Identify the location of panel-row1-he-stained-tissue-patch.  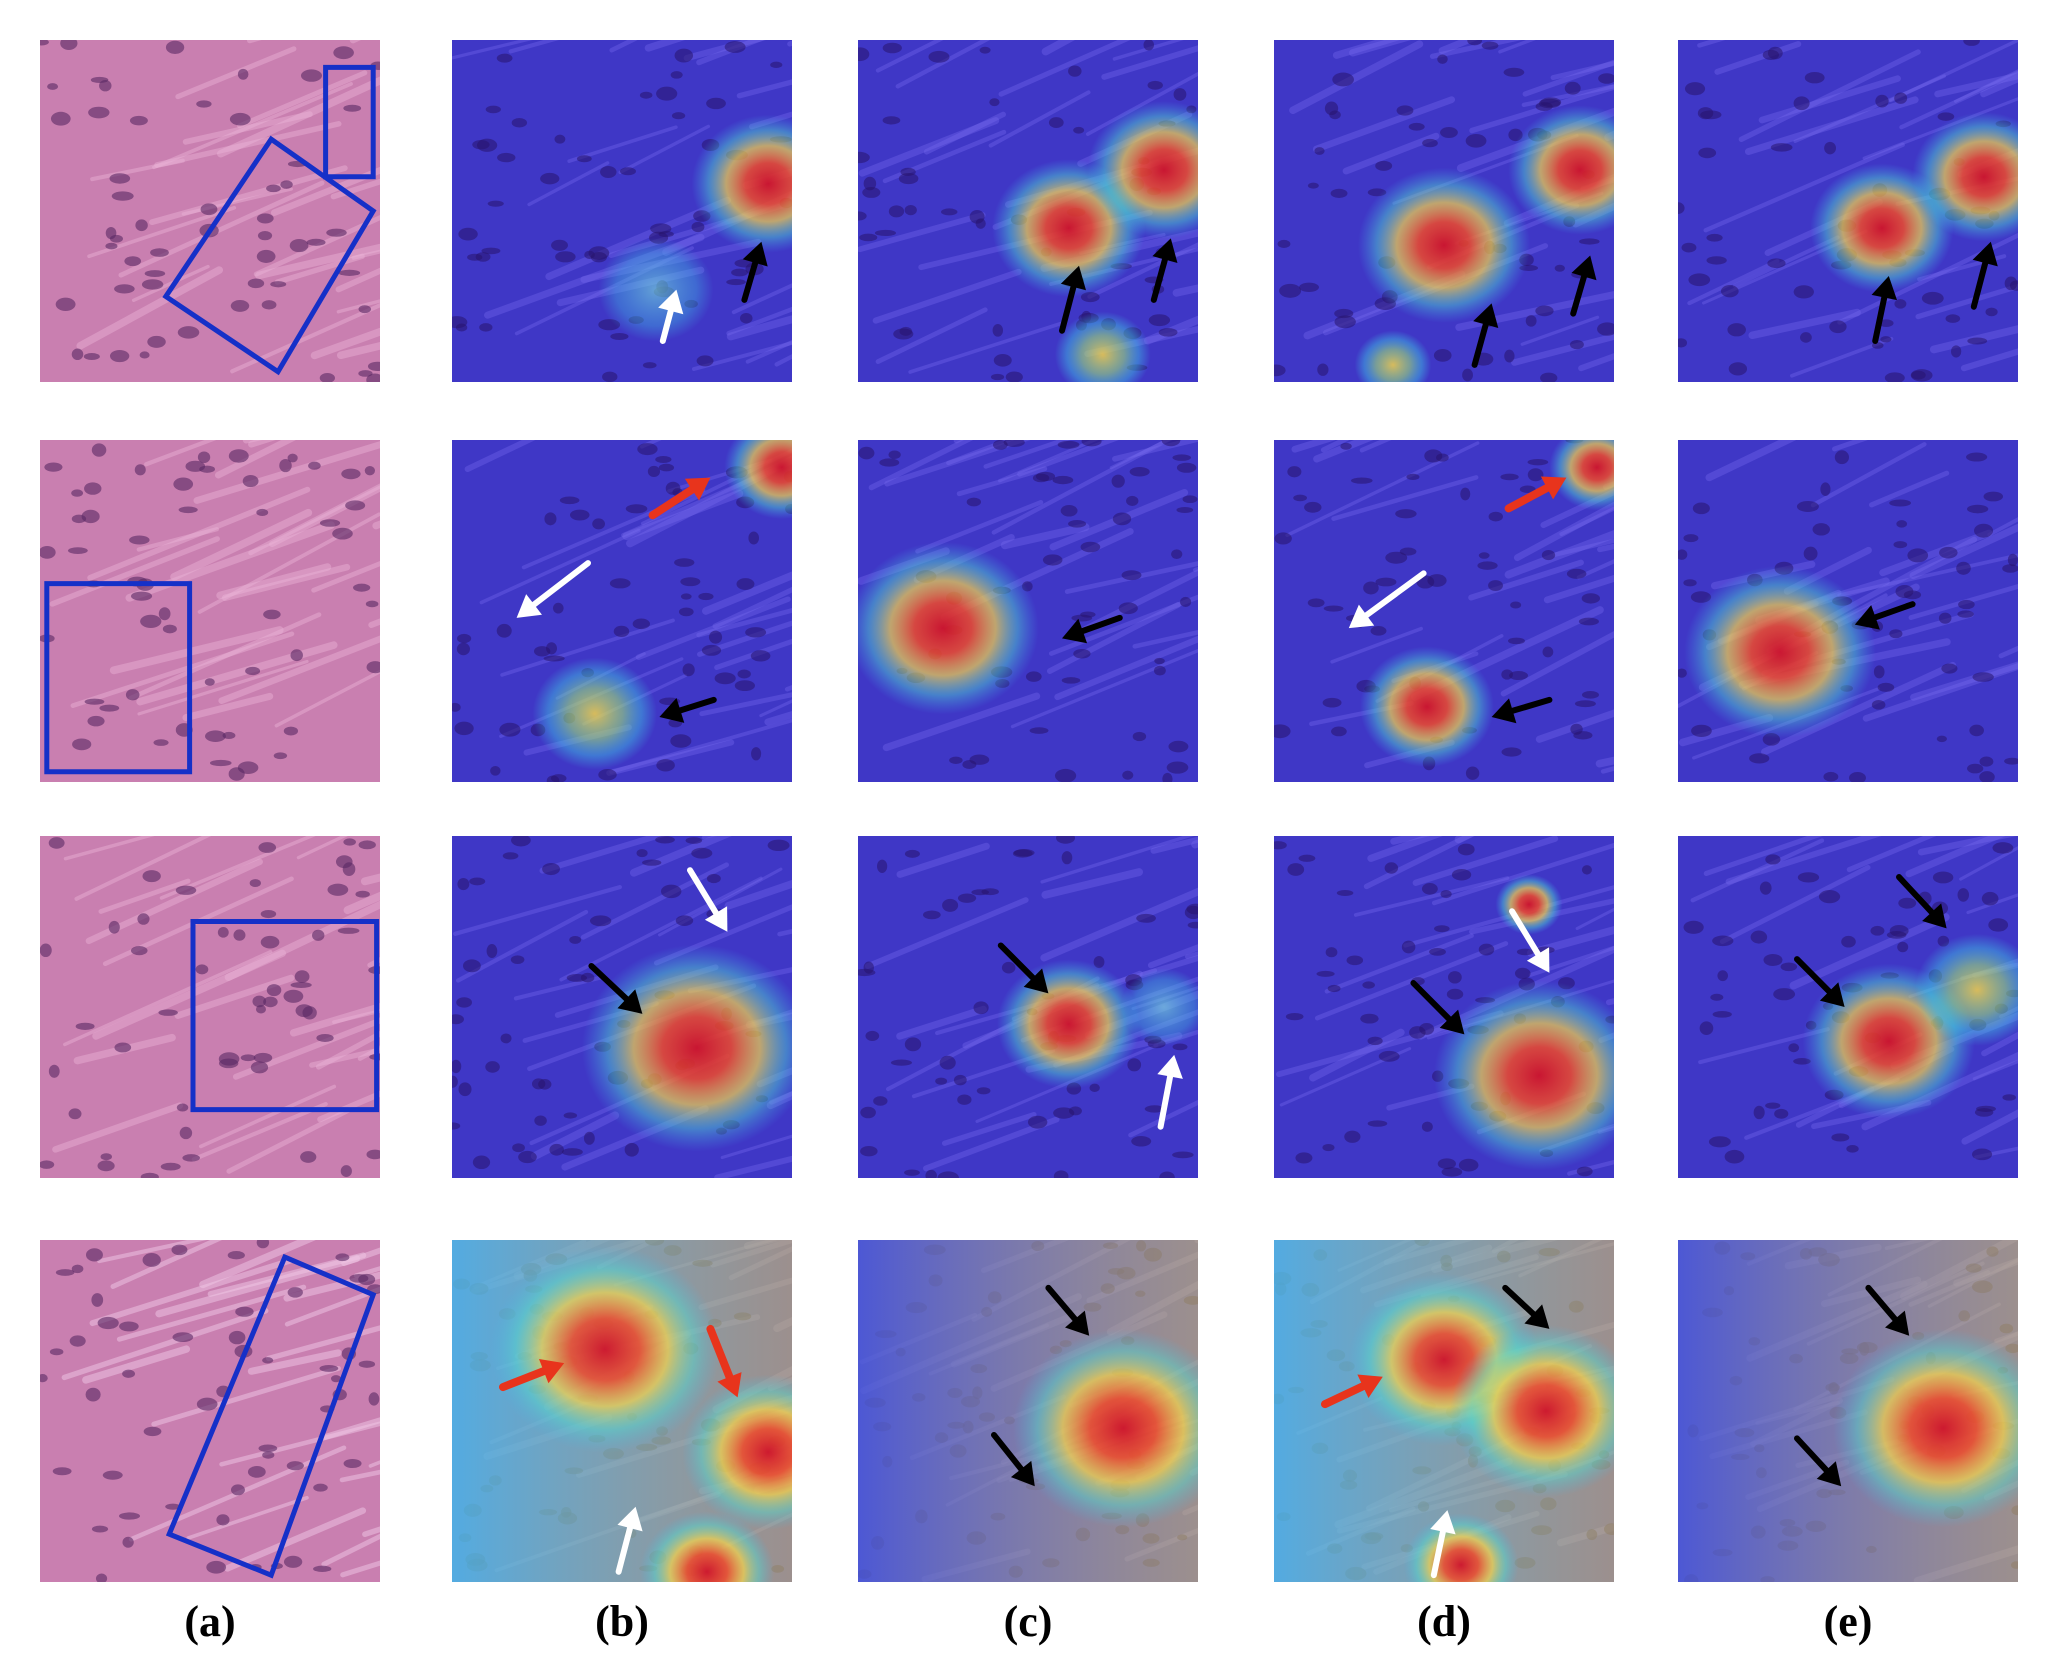
(210, 211).